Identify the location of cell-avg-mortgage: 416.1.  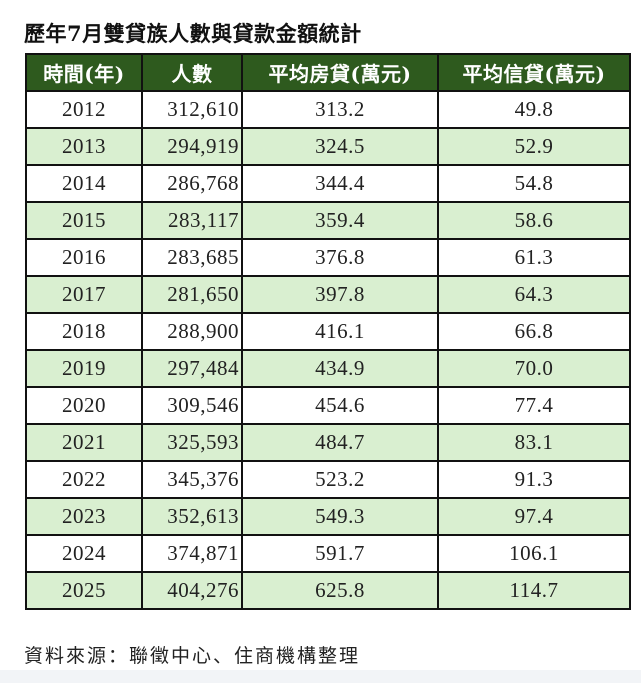
(340, 331).